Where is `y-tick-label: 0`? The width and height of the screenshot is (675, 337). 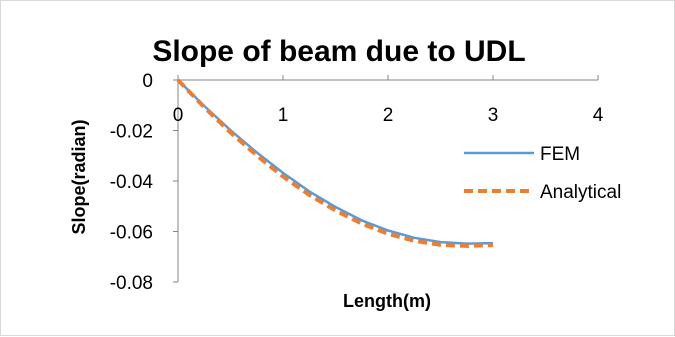
y-tick-label: 0 is located at coordinates (147, 81).